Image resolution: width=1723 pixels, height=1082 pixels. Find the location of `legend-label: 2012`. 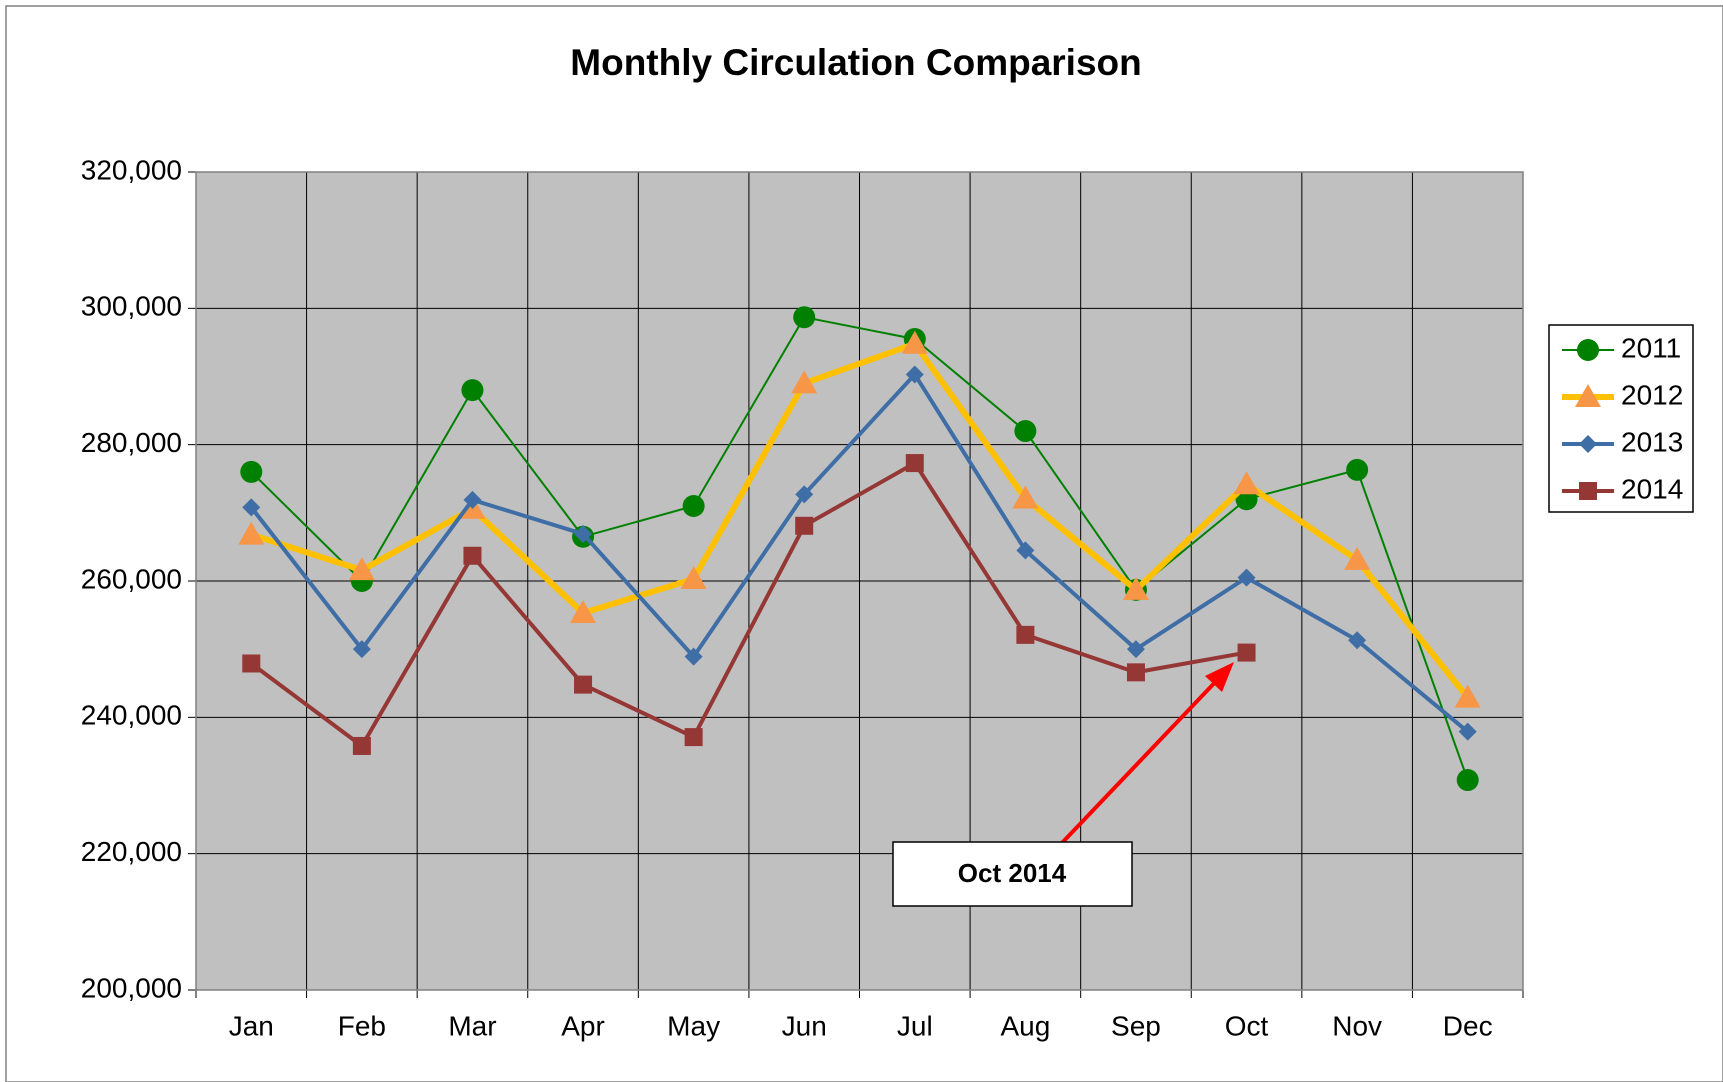

legend-label: 2012 is located at coordinates (1652, 394).